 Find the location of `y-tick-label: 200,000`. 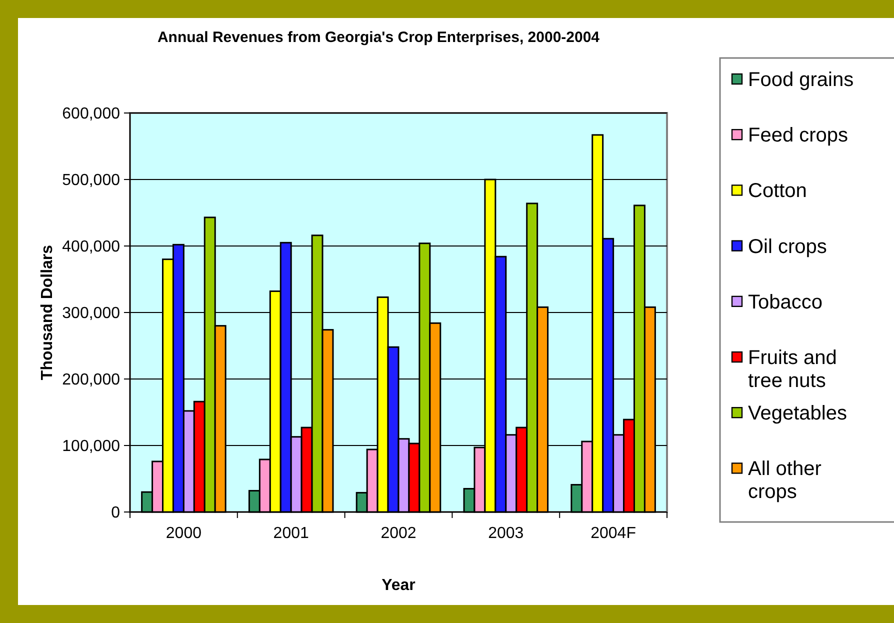

y-tick-label: 200,000 is located at coordinates (91, 380).